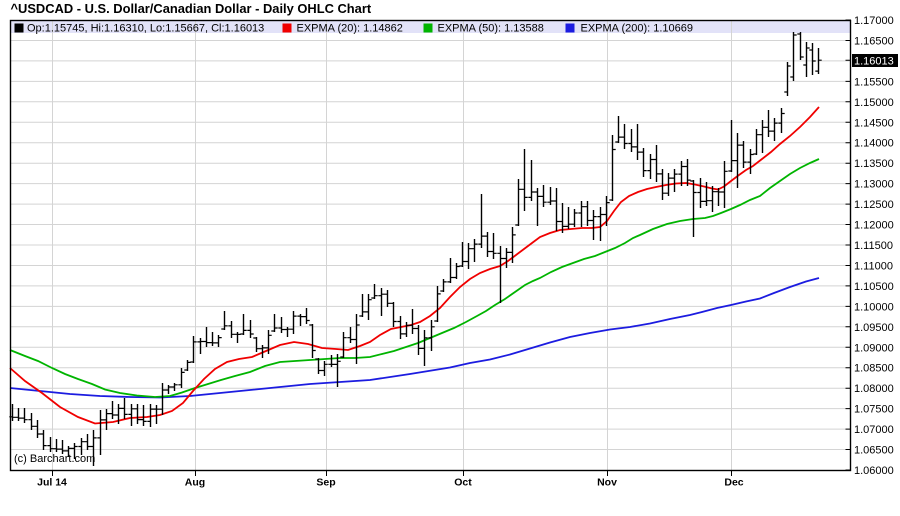  What do you see at coordinates (874, 21) in the screenshot?
I see `svg-text: 1.17000` at bounding box center [874, 21].